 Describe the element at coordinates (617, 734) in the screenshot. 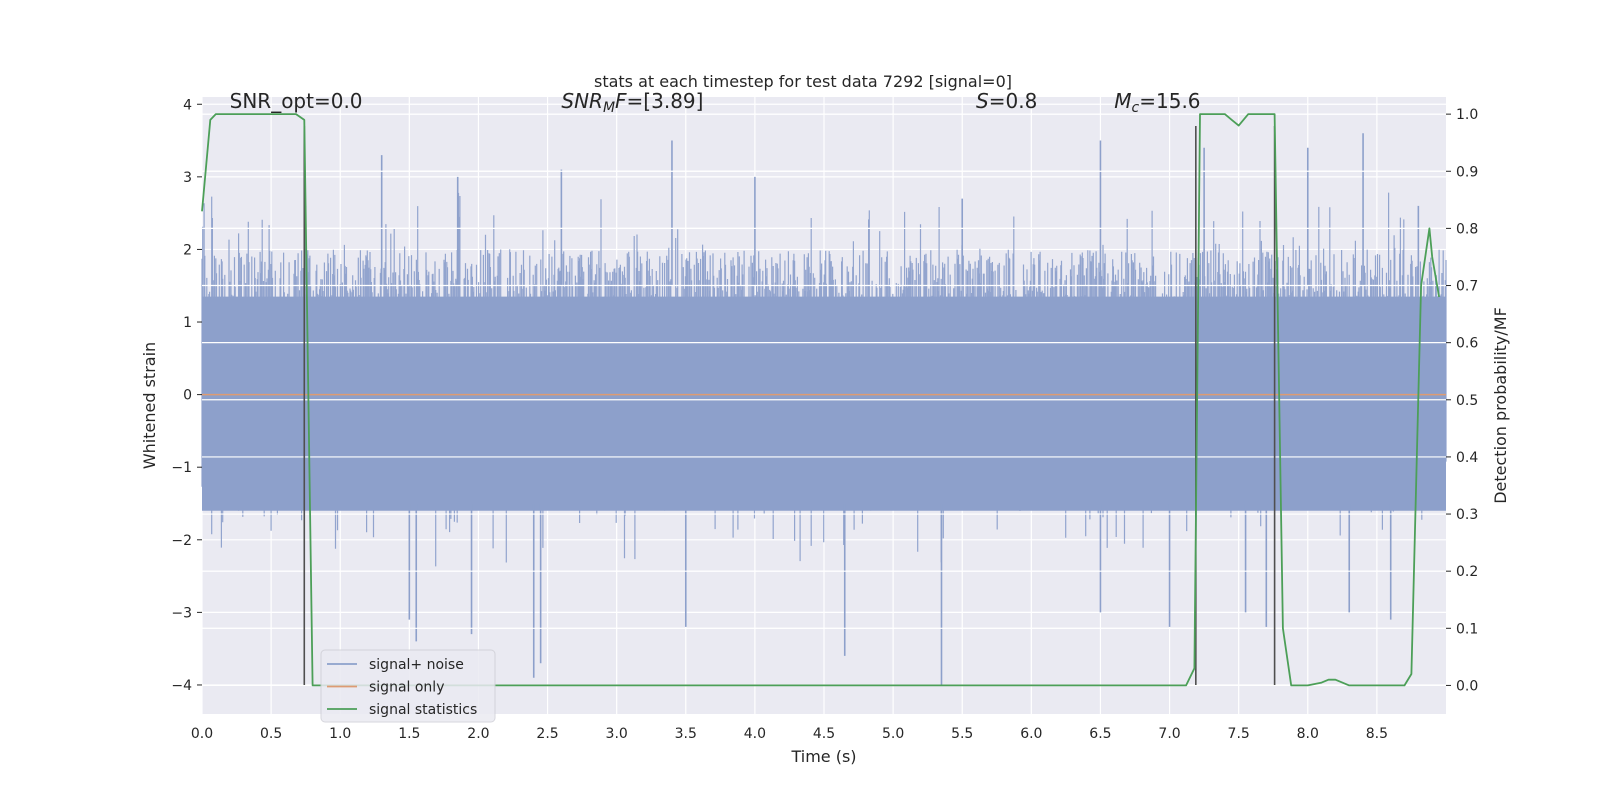

I see `x-tick-label: 3.0` at that location.